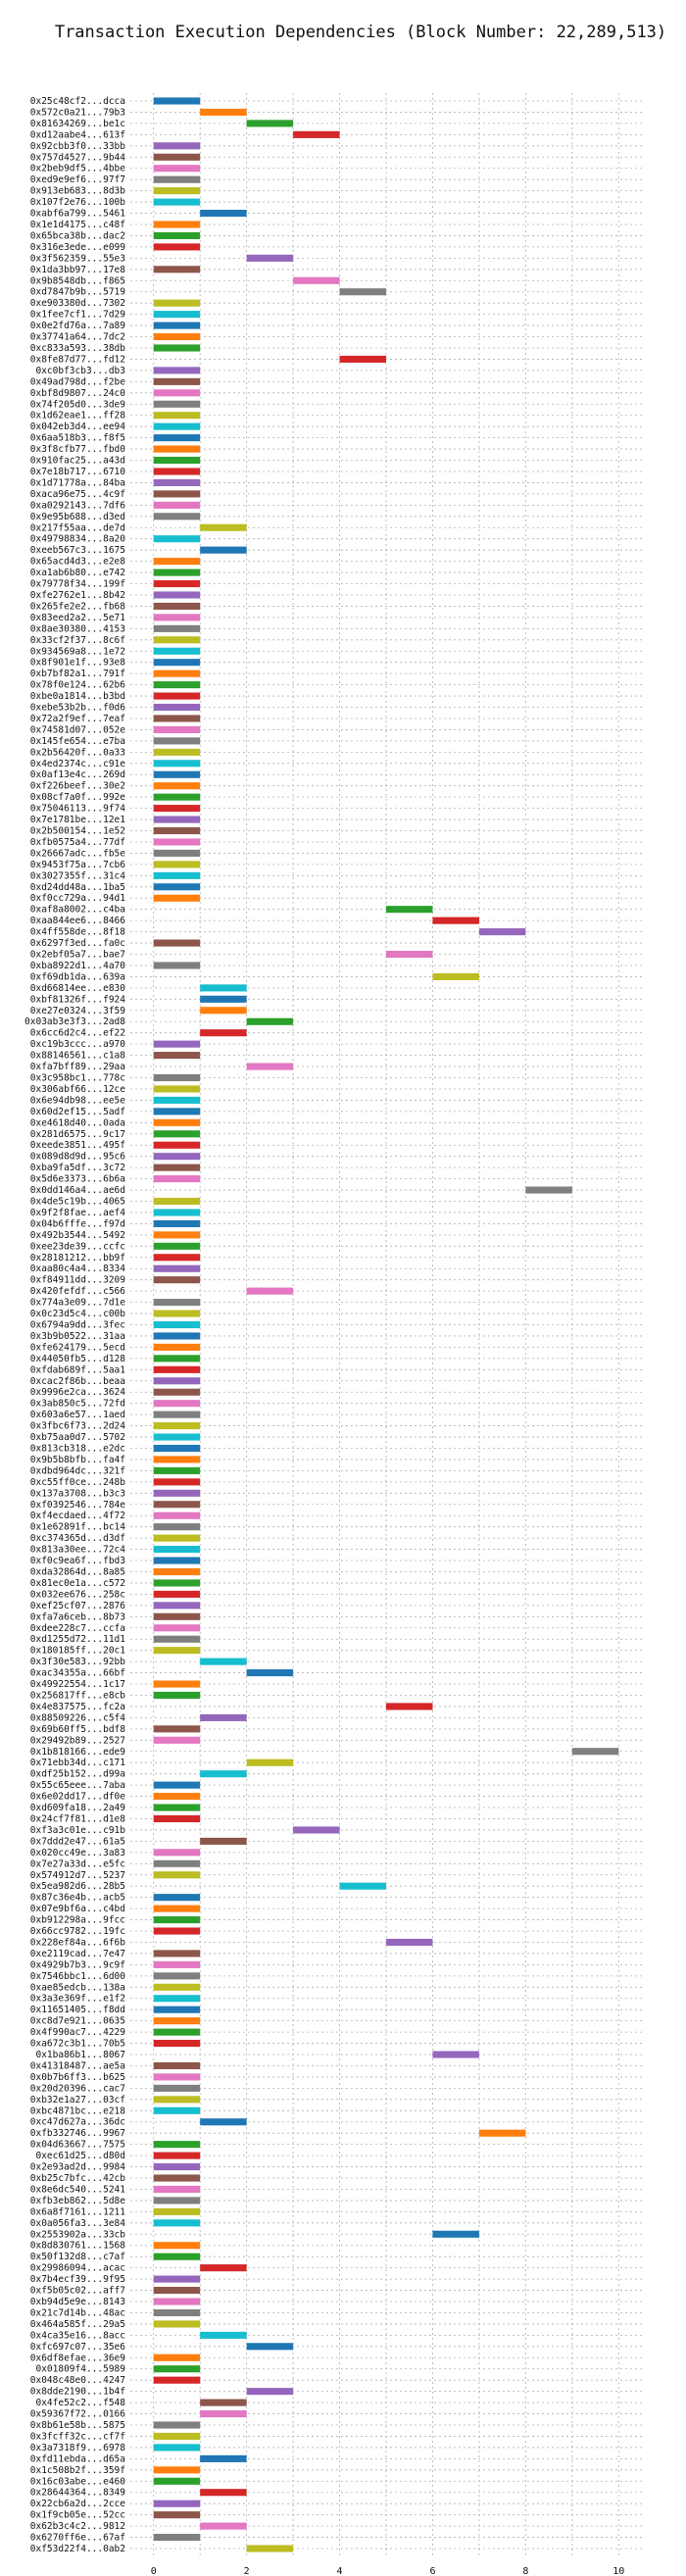 The width and height of the screenshot is (686, 2576). What do you see at coordinates (78, 449) in the screenshot?
I see `transaction-label: 0x3f8cfb77...fbd0` at bounding box center [78, 449].